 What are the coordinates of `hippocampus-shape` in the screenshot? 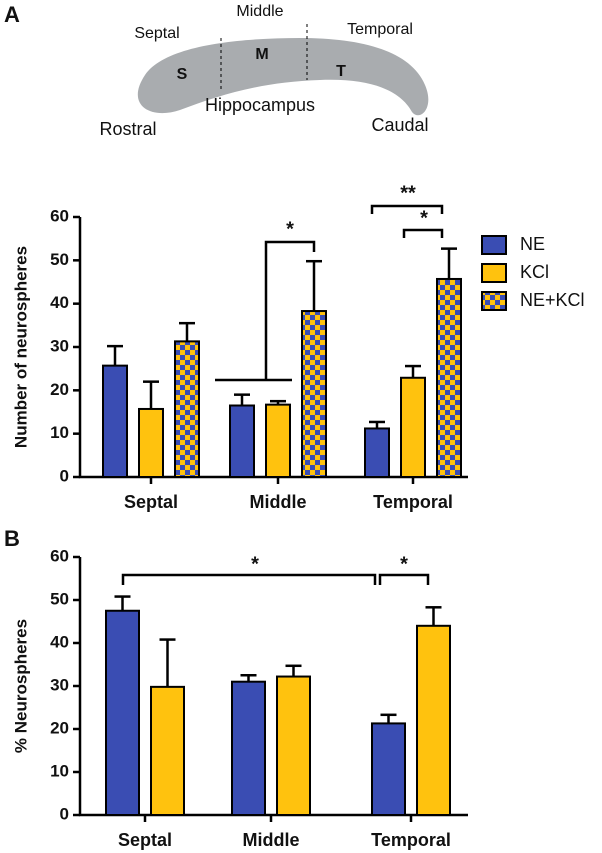 It's located at (283, 77).